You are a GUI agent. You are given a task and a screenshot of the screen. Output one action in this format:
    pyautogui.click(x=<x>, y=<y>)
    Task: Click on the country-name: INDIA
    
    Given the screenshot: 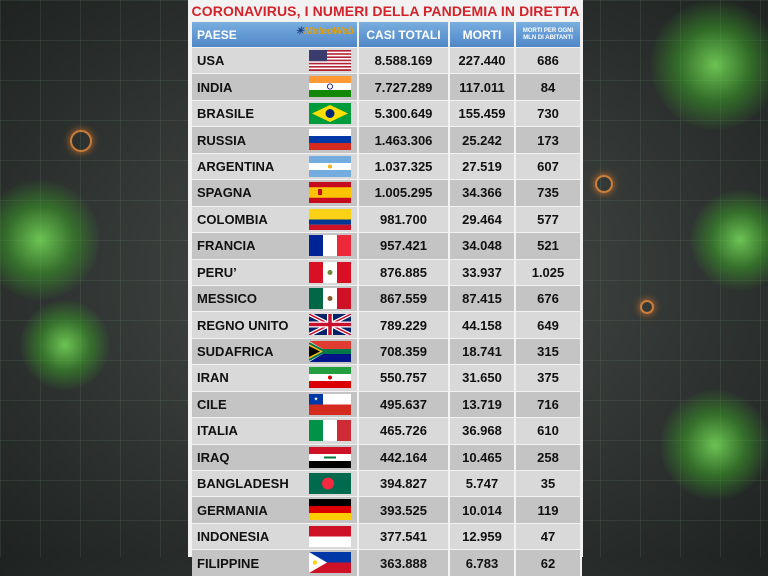 What is the action you would take?
    pyautogui.click(x=215, y=87)
    